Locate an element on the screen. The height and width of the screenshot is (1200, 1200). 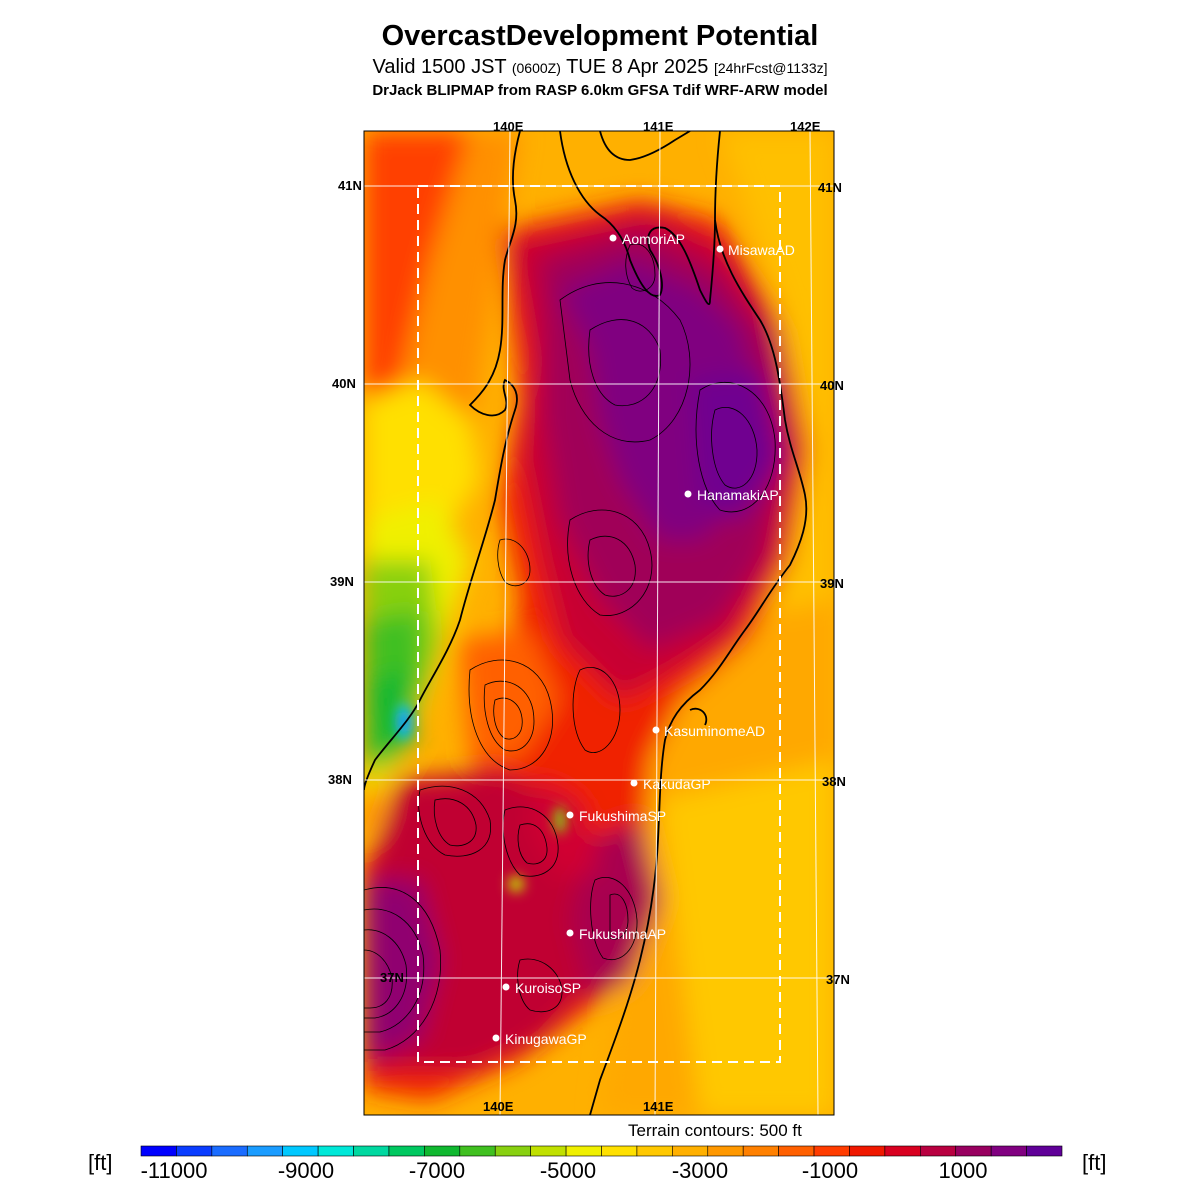
station-marker: KakudaGP is located at coordinates (670, 784).